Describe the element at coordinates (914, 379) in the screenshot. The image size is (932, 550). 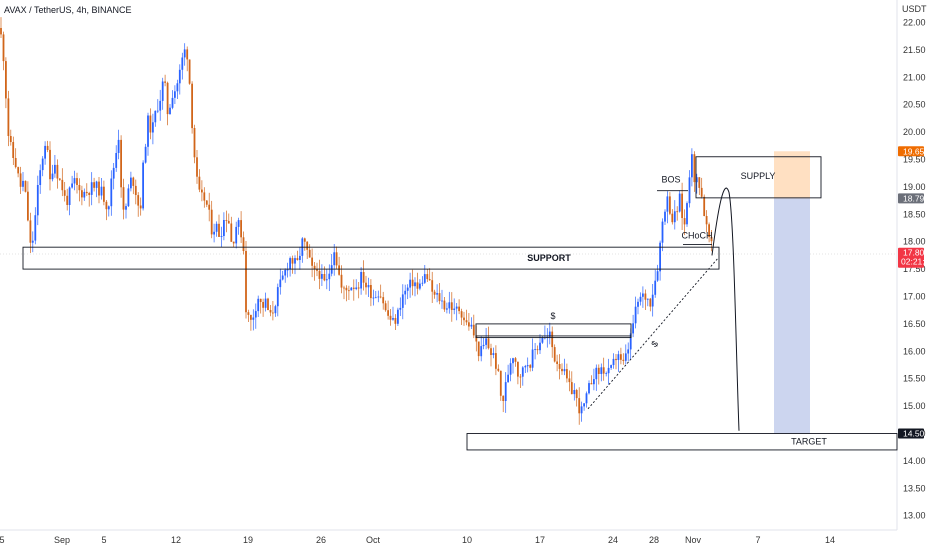
I see `price-tick-label: 15.50` at that location.